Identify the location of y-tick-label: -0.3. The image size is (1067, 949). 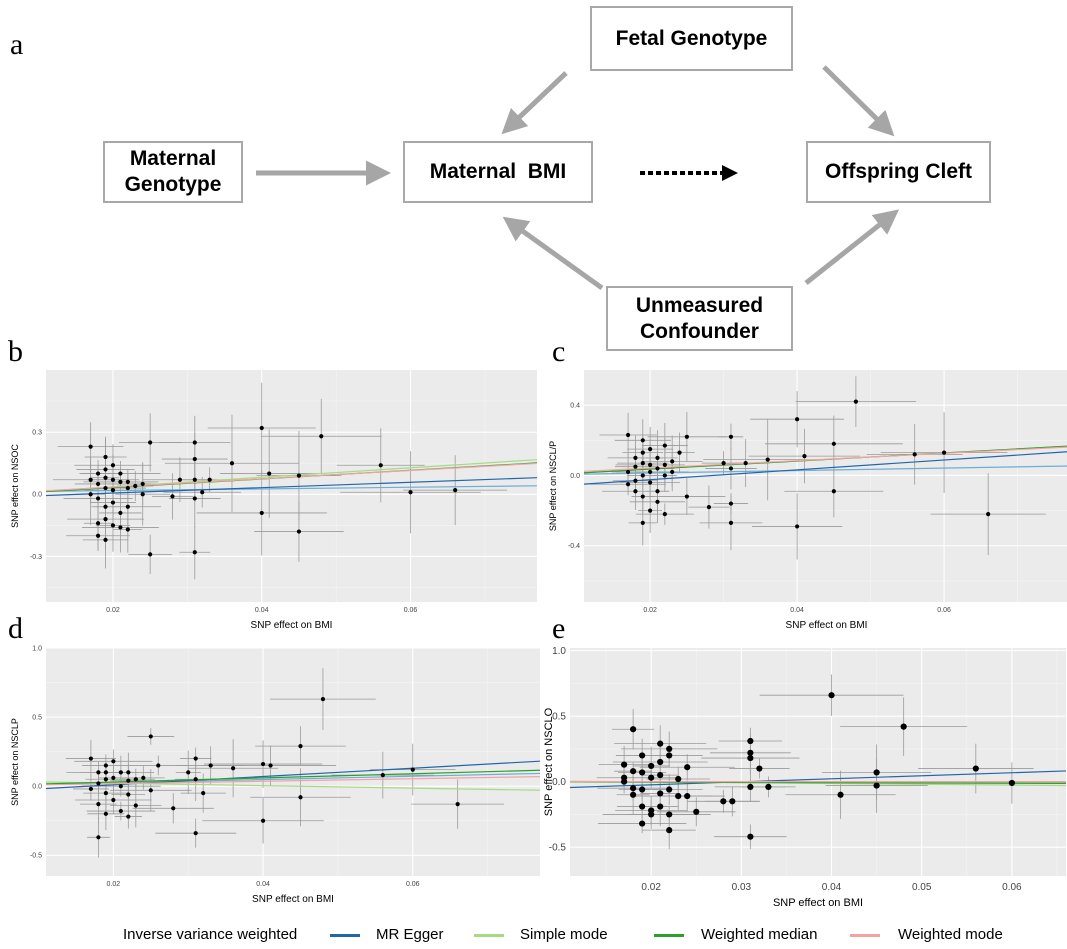
(36, 557).